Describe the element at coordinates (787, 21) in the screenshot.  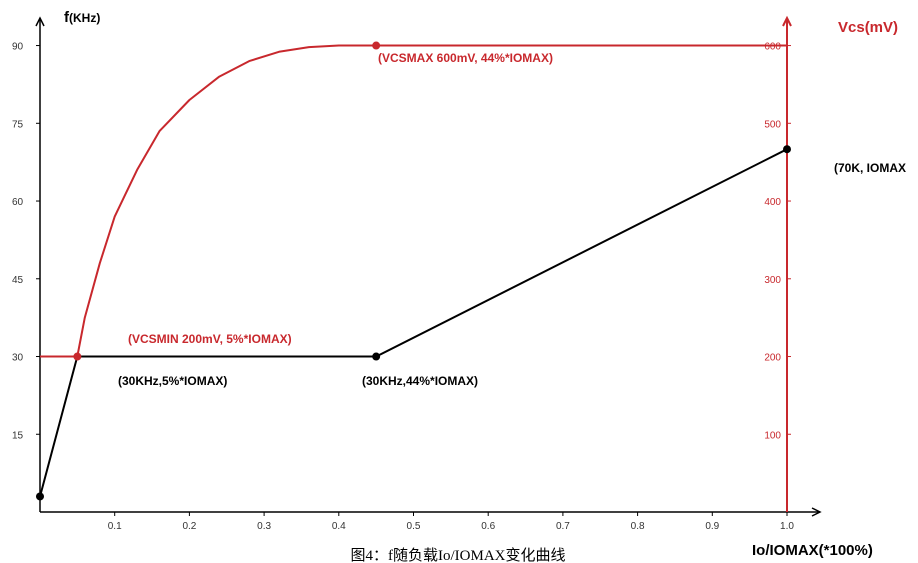
I see `y-axis-right-arrow` at that location.